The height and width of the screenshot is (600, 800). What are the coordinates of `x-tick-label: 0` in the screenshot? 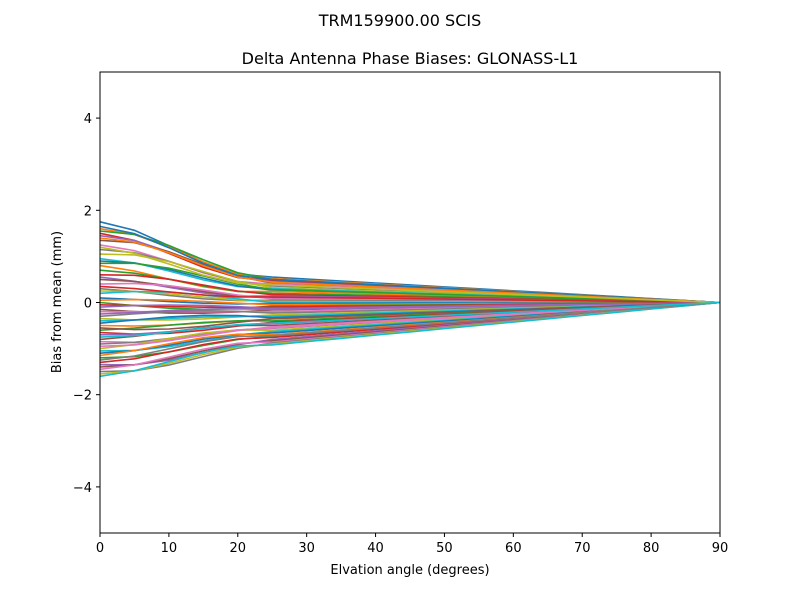 It's located at (100, 548).